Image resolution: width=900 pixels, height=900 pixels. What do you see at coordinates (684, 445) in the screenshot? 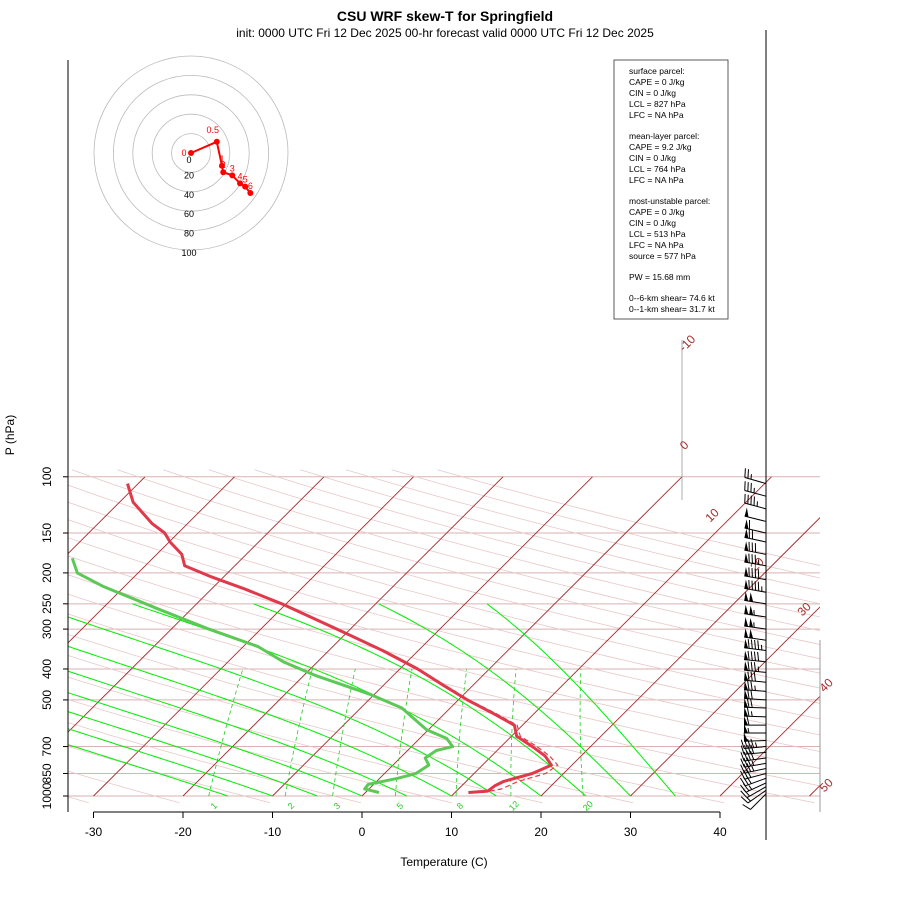
I see `isotherm-label: 0` at bounding box center [684, 445].